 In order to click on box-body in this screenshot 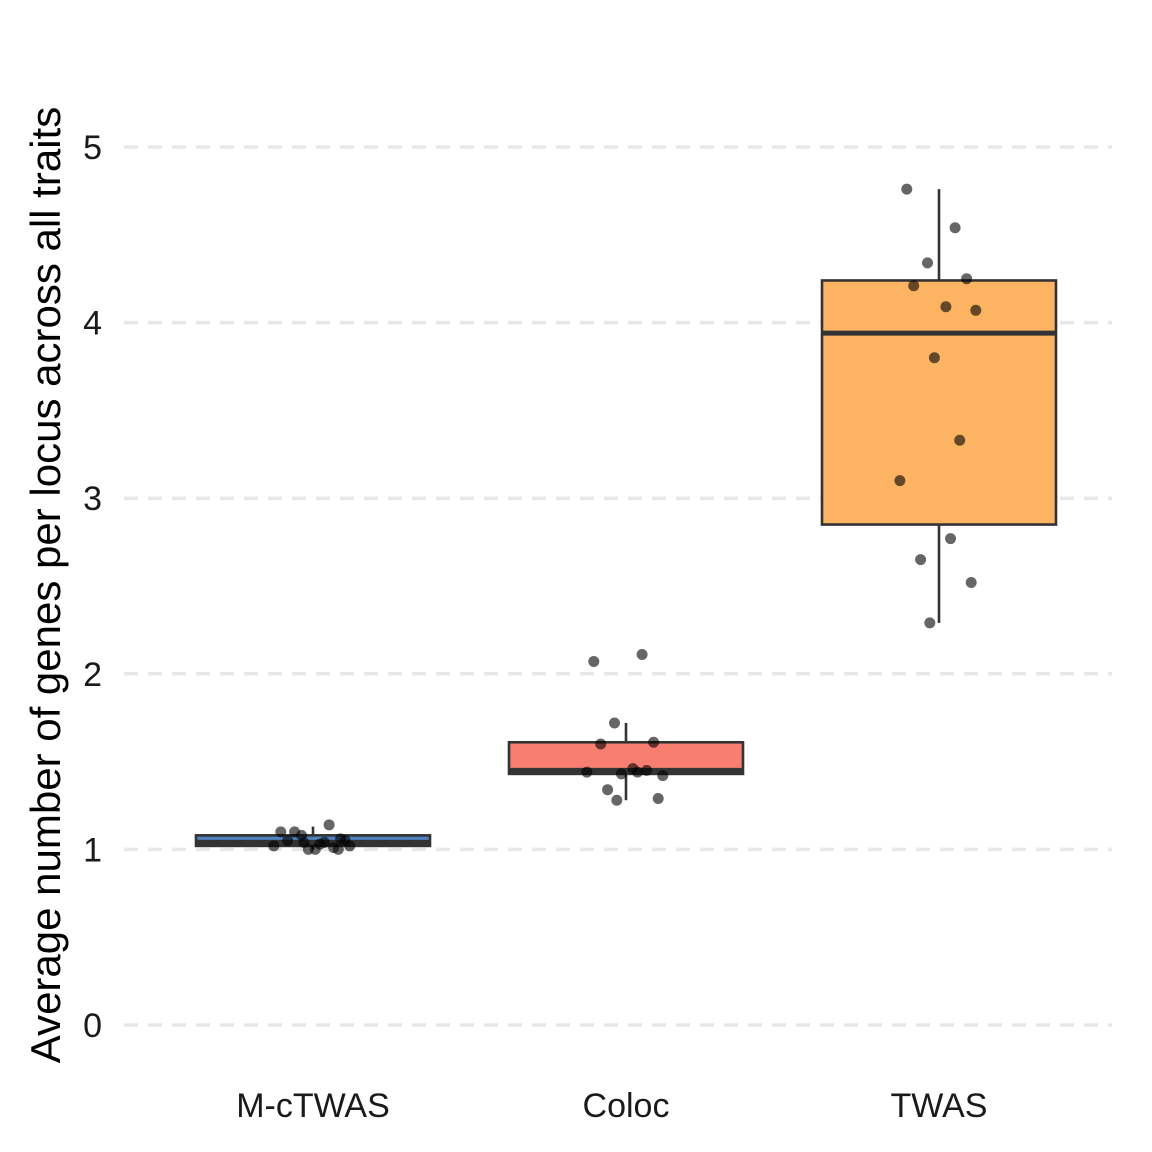, I will do `click(939, 402)`.